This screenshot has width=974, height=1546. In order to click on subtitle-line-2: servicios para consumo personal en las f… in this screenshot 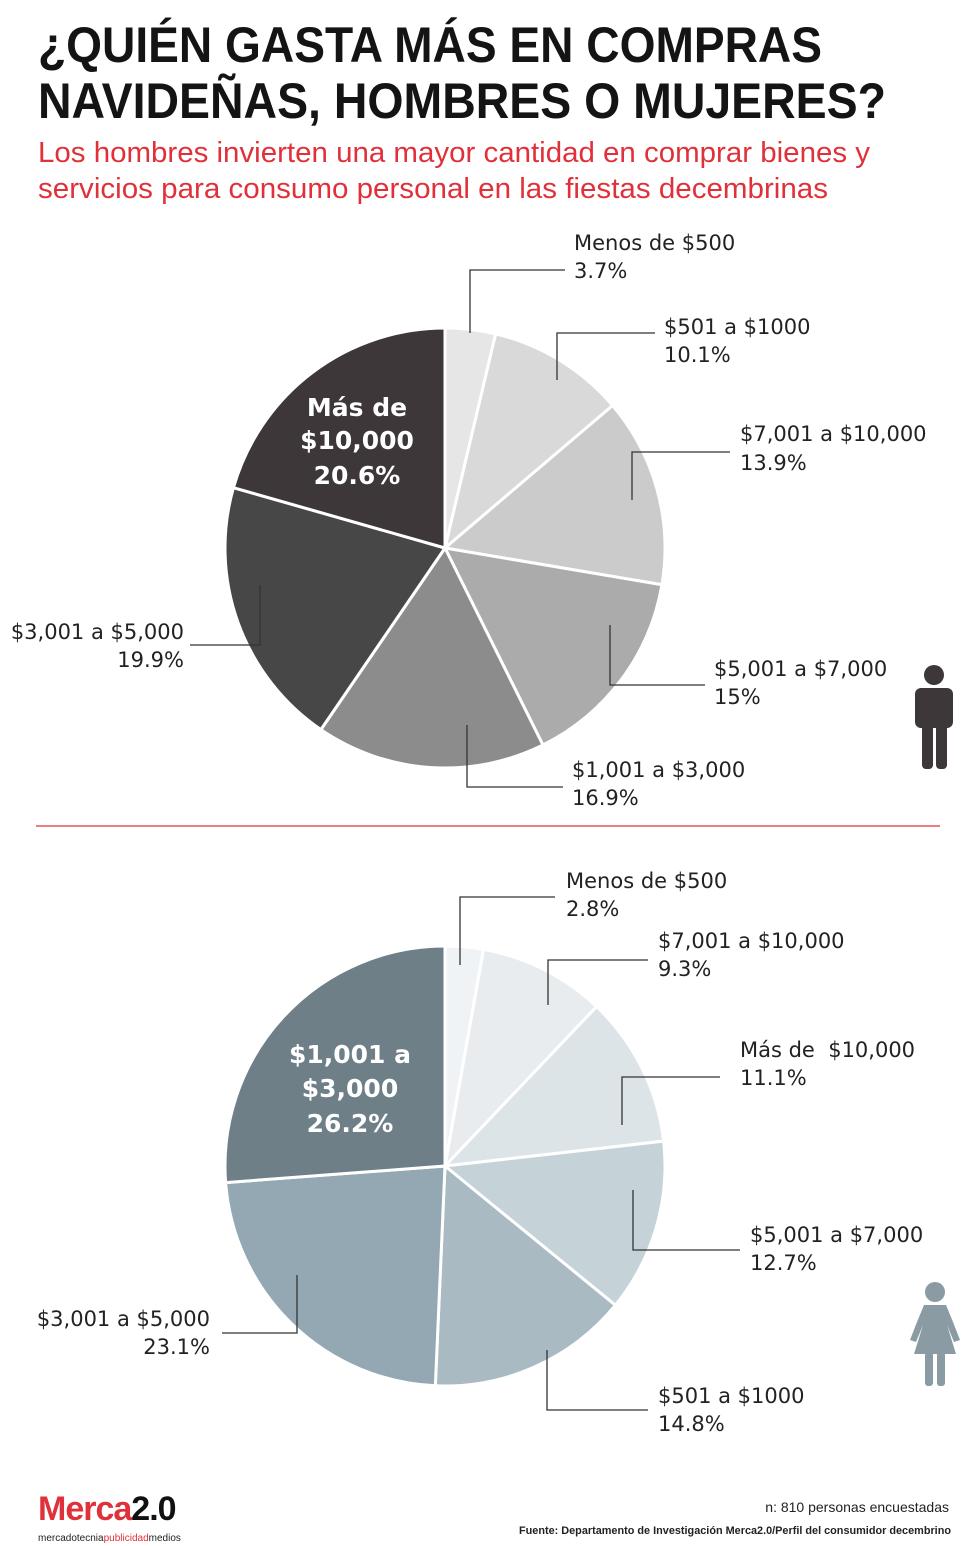, I will do `click(433, 189)`.